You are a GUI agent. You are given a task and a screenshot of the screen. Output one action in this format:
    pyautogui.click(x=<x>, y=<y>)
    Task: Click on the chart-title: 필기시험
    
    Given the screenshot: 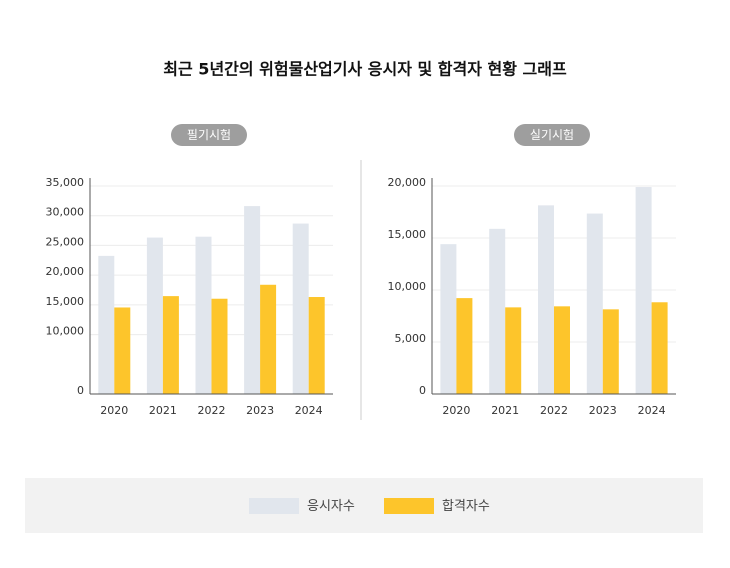 What is the action you would take?
    pyautogui.click(x=209, y=135)
    